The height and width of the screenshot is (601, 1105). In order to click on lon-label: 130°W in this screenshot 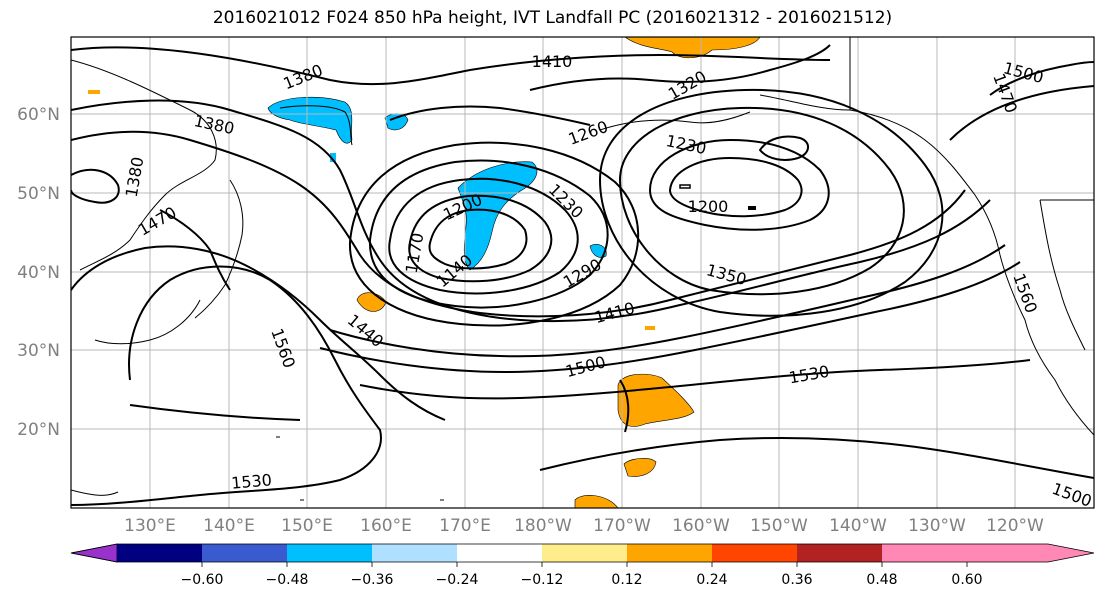, I will do `click(937, 526)`.